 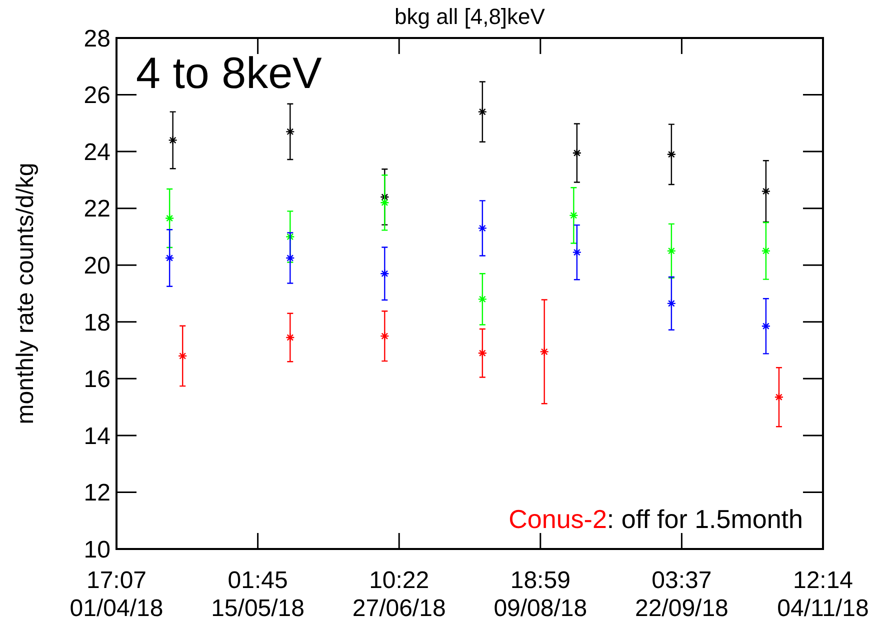 What do you see at coordinates (681, 594) in the screenshot?
I see `x-tick-label: 03:37 22/09/18` at bounding box center [681, 594].